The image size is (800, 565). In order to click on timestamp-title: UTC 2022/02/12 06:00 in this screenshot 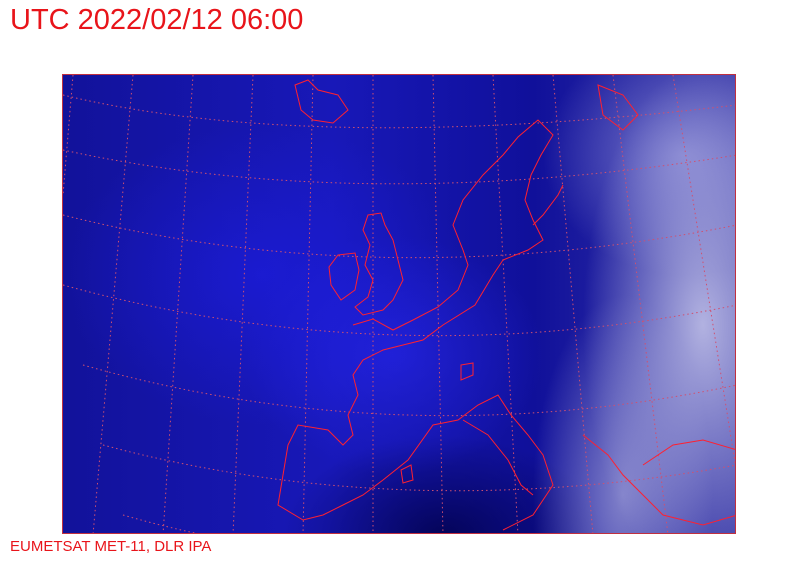, I will do `click(157, 20)`.